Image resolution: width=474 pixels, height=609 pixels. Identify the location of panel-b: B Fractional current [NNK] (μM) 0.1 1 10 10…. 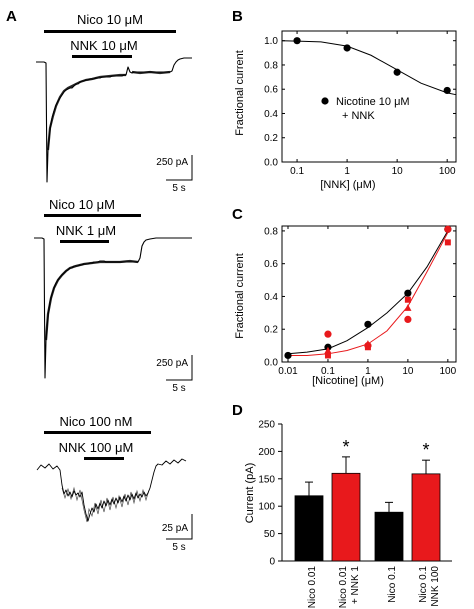
(344, 99).